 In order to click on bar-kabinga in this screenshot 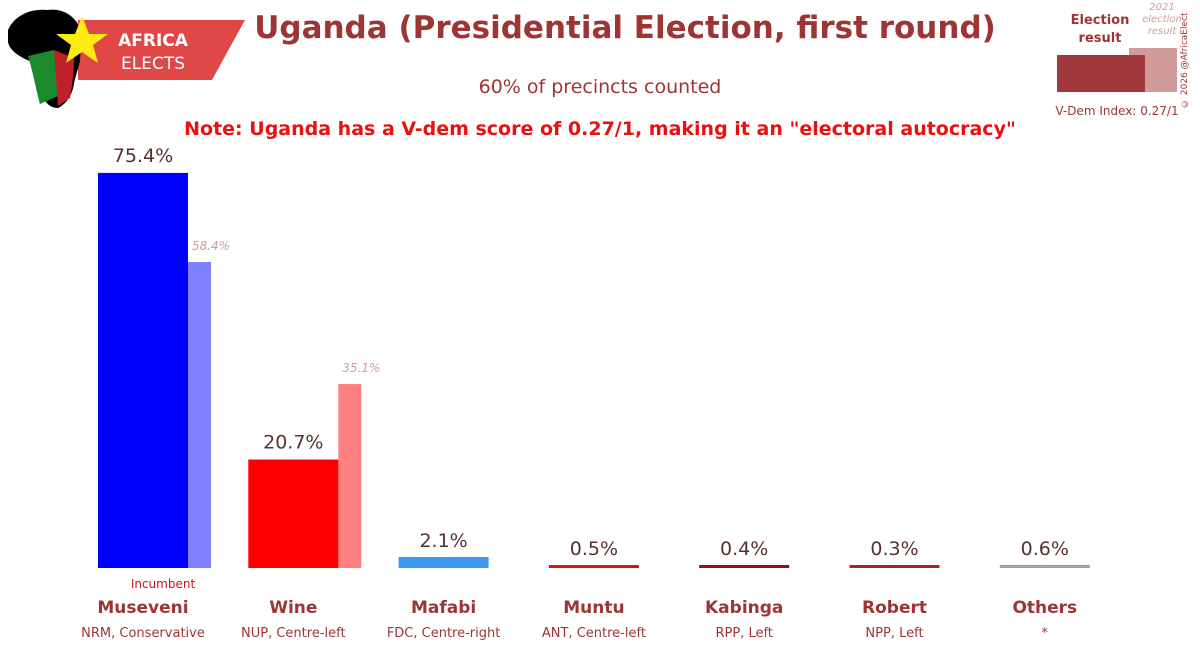, I will do `click(744, 566)`.